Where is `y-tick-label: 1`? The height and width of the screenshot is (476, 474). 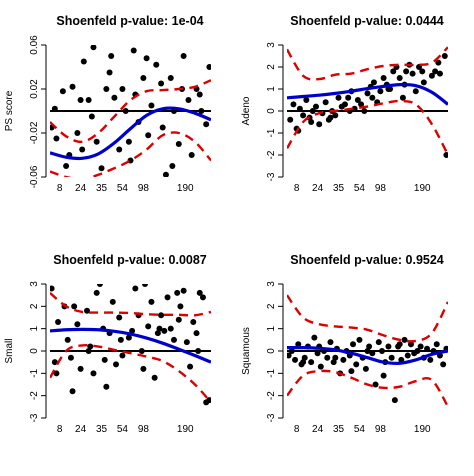
y-tick-label: 1 is located at coordinates (271, 89).